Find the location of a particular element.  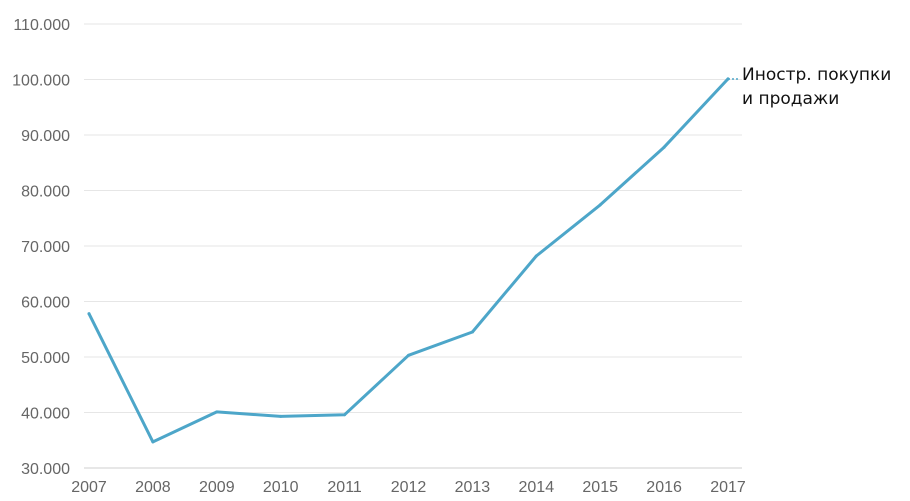

x-tick-label: 2009 is located at coordinates (217, 487).